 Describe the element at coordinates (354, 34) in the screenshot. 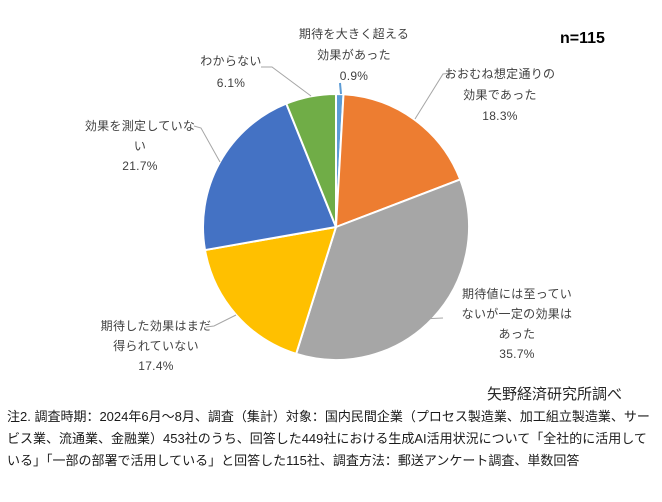

I see `data-label-text: 期待を大きく超える` at that location.